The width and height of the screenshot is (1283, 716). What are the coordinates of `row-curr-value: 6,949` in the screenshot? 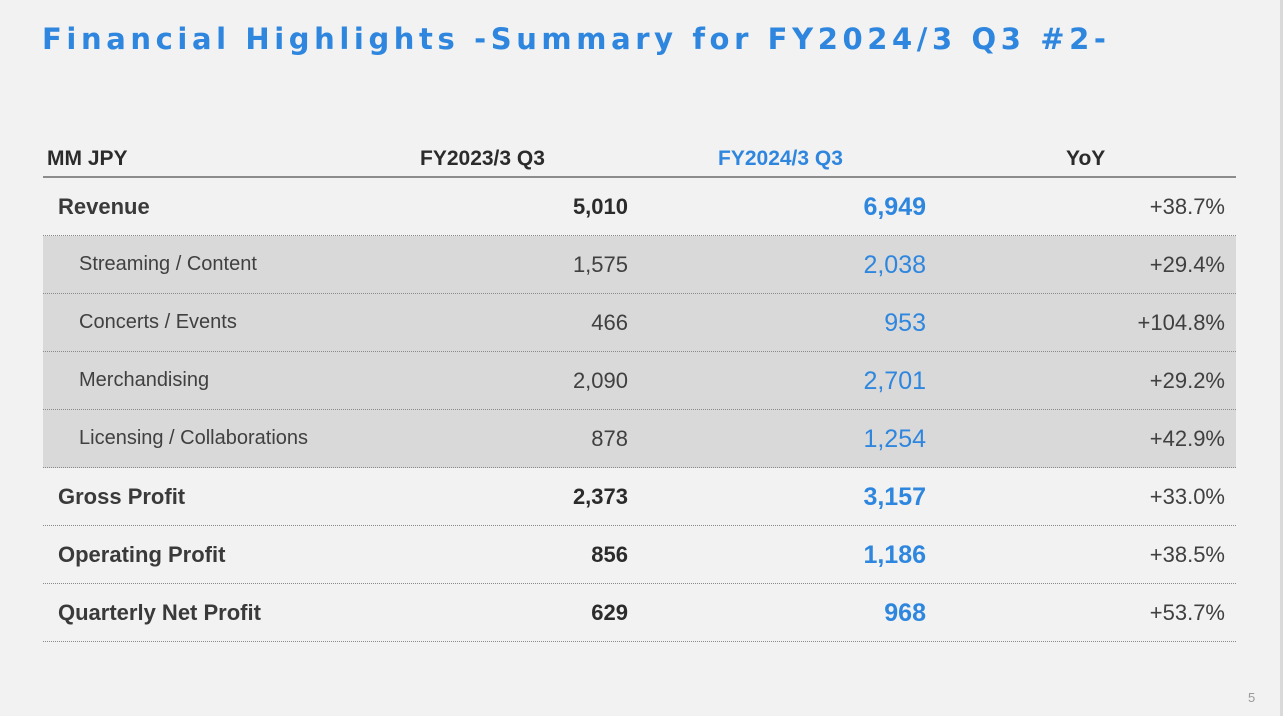 It's located at (894, 207).